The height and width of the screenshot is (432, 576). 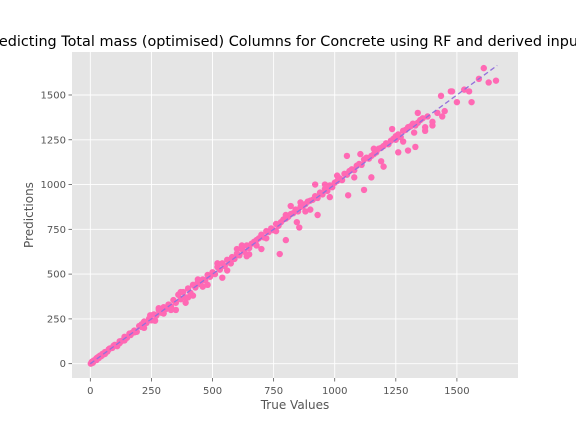 What do you see at coordinates (63, 364) in the screenshot?
I see `y-tick-label: 0` at bounding box center [63, 364].